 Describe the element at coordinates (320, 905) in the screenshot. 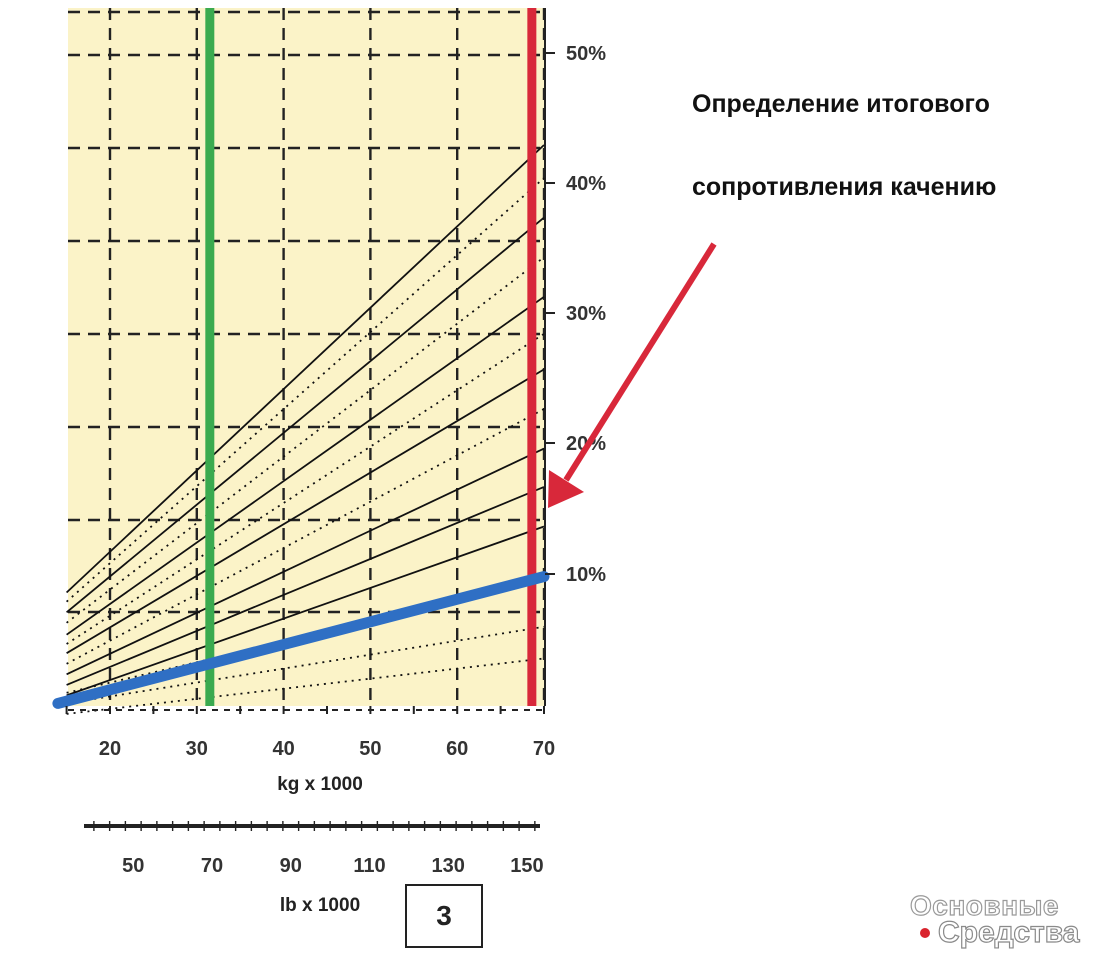

I see `lb-axis-title: lb x 1000` at that location.